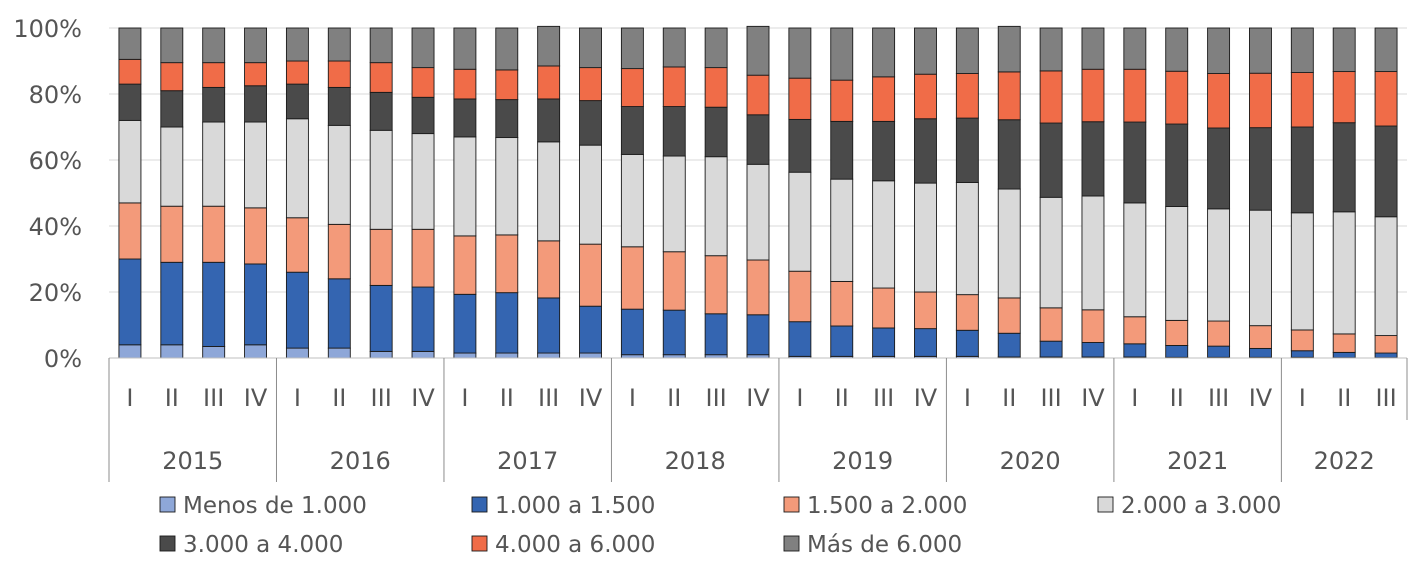 The image size is (1417, 567). I want to click on year-label: 2015, so click(192, 461).